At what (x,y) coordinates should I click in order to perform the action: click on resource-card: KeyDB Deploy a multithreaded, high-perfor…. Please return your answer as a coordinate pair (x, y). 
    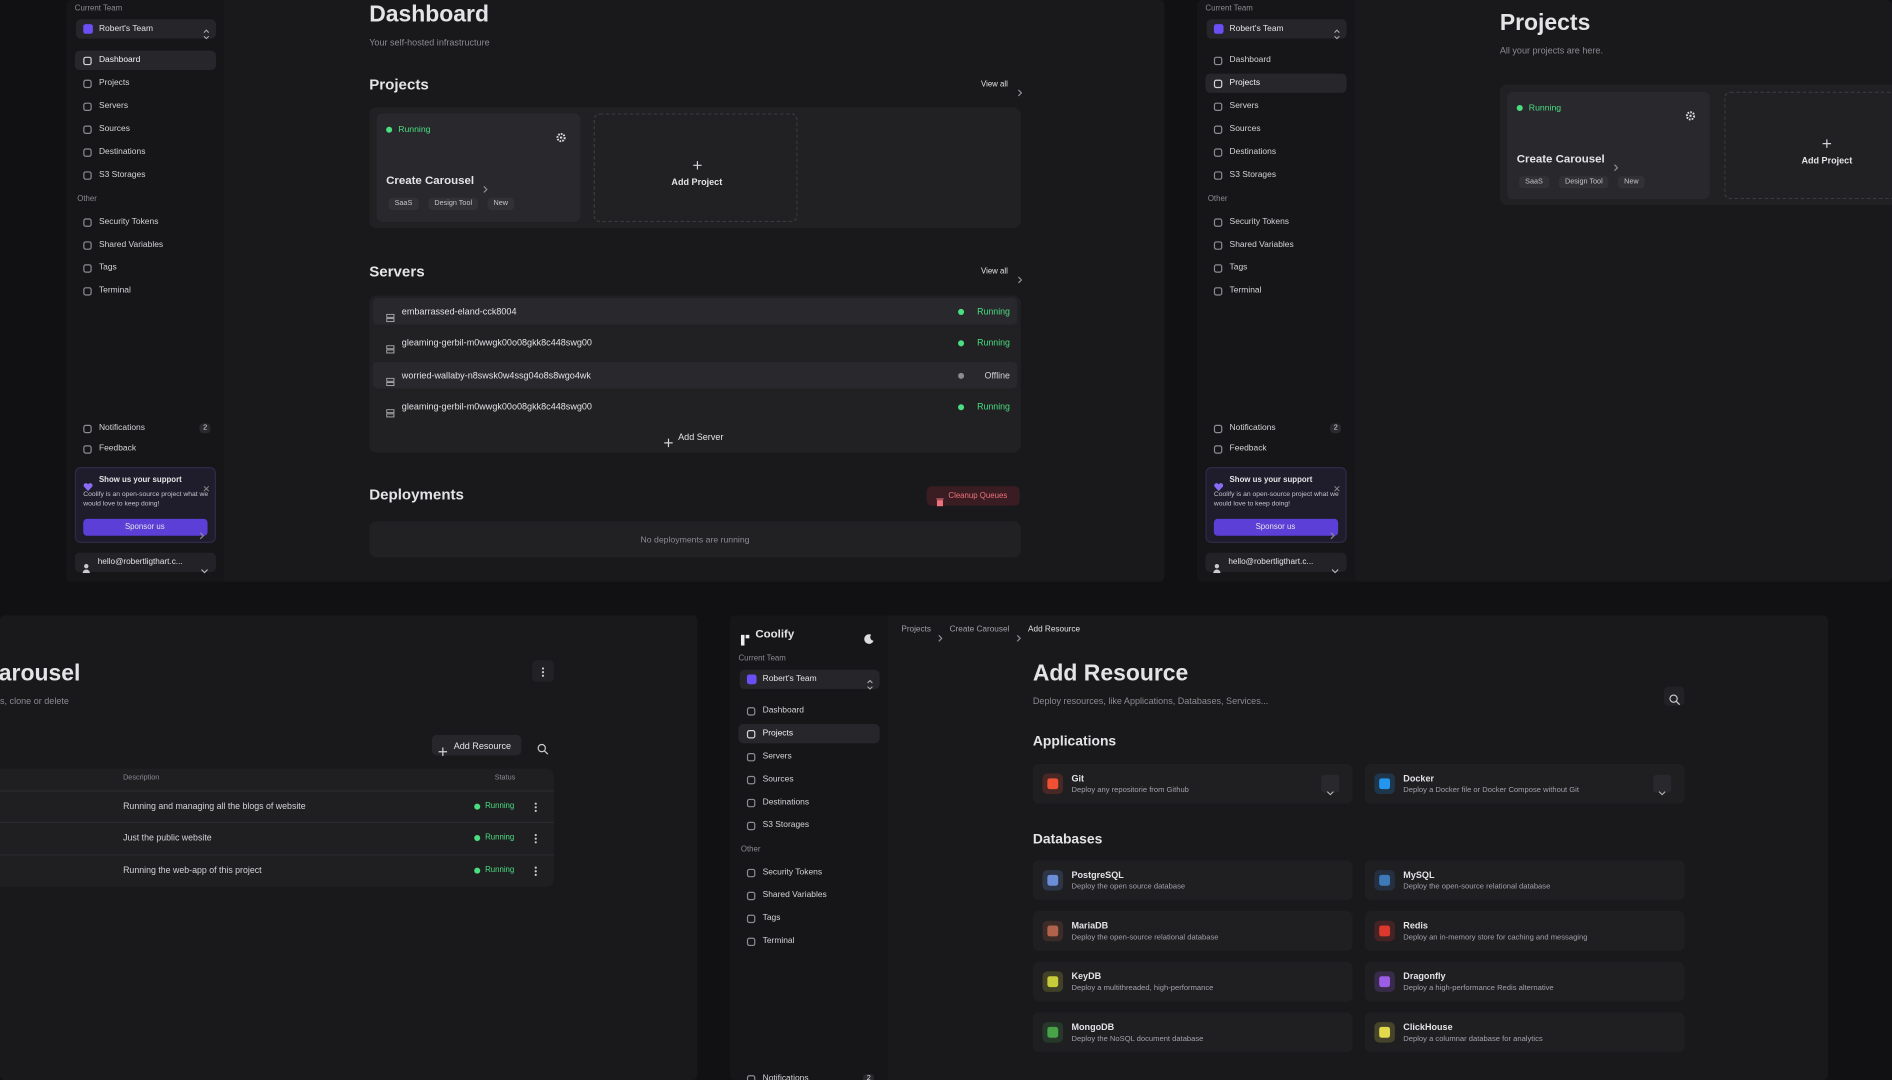
    Looking at the image, I should click on (1192, 981).